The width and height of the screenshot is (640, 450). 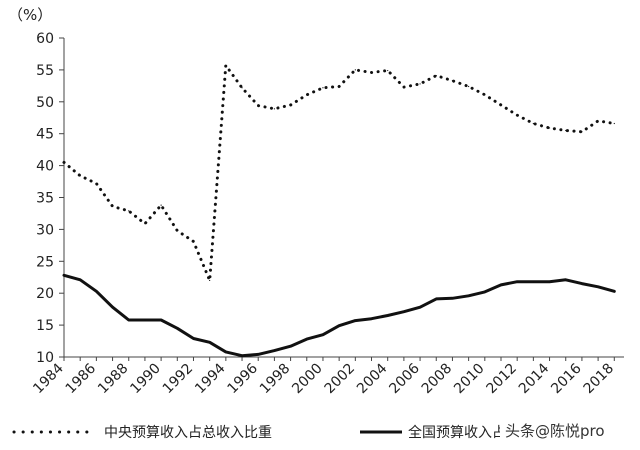 What do you see at coordinates (188, 433) in the screenshot?
I see `legend-label-central: 中央预算收入占总收入比重` at bounding box center [188, 433].